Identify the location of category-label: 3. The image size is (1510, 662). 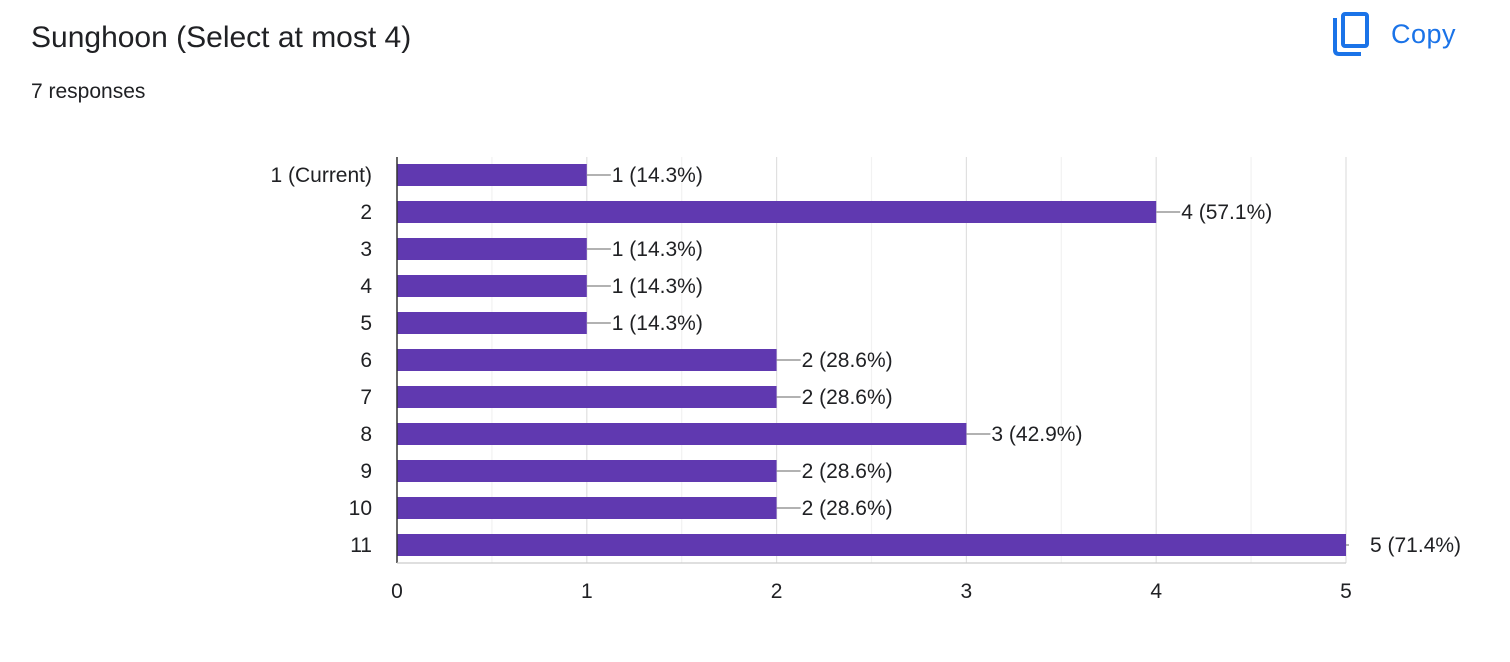
(366, 249).